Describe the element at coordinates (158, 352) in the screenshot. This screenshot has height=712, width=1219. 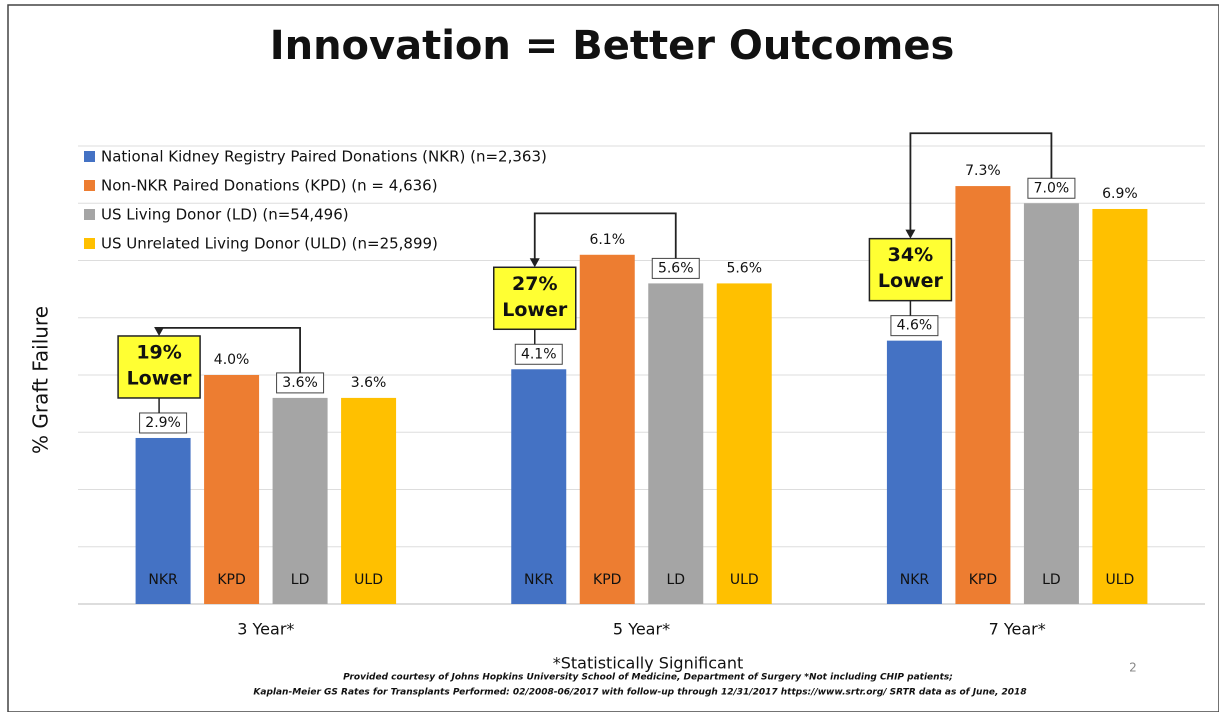
I see `annotation-text: 19%` at that location.